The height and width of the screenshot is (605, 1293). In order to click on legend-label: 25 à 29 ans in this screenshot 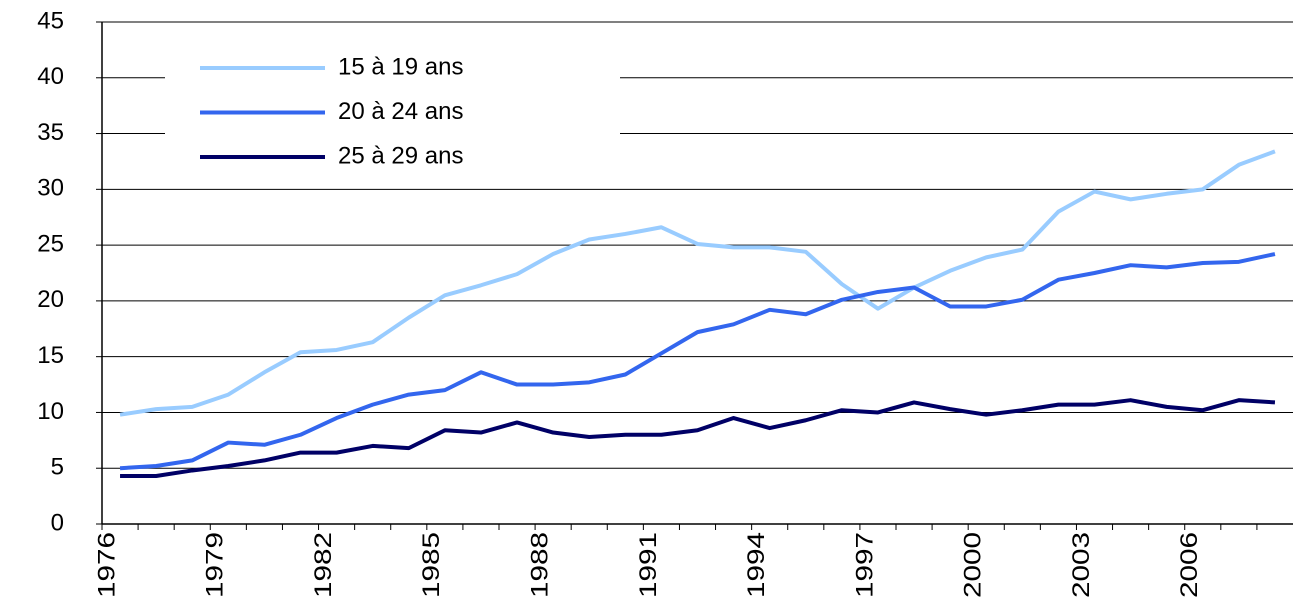, I will do `click(400, 155)`.